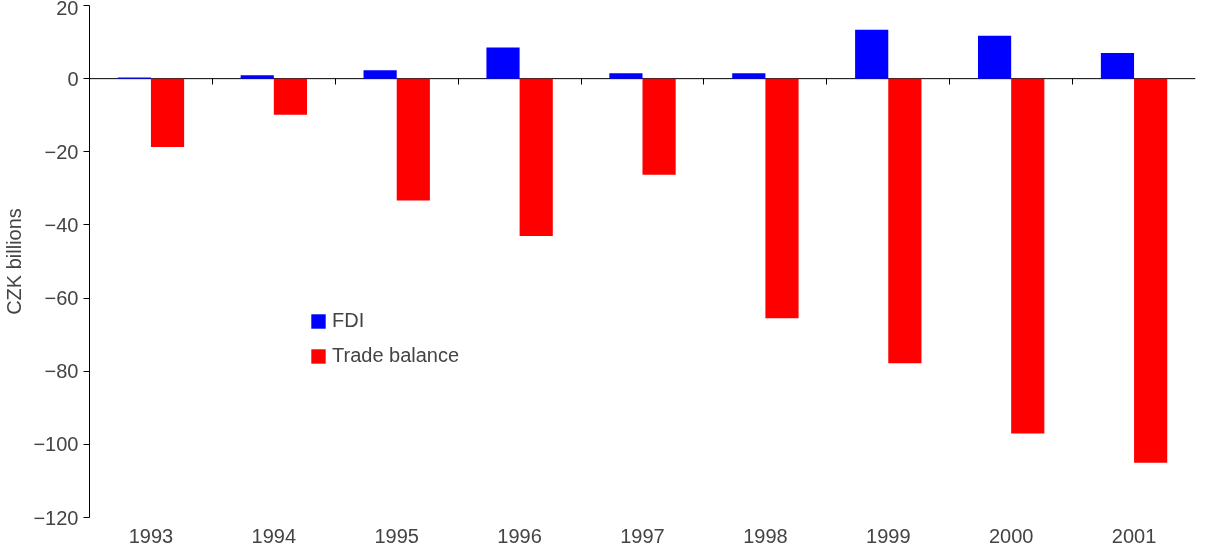 The image size is (1225, 551). I want to click on y-axis-title: CZK billions, so click(14, 261).